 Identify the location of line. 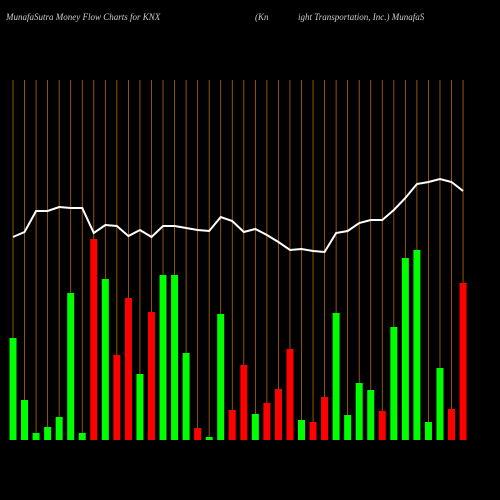
(238, 215).